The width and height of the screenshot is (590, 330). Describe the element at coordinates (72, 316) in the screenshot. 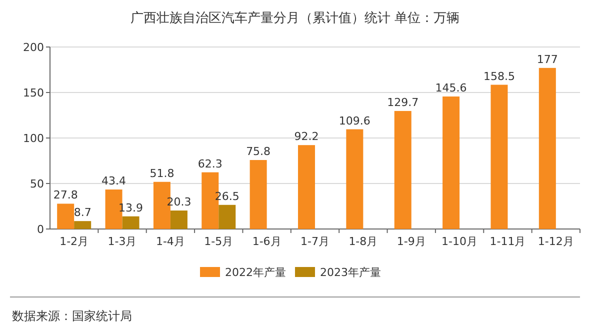

I see `source-note: 数据来源：国家统计局` at that location.